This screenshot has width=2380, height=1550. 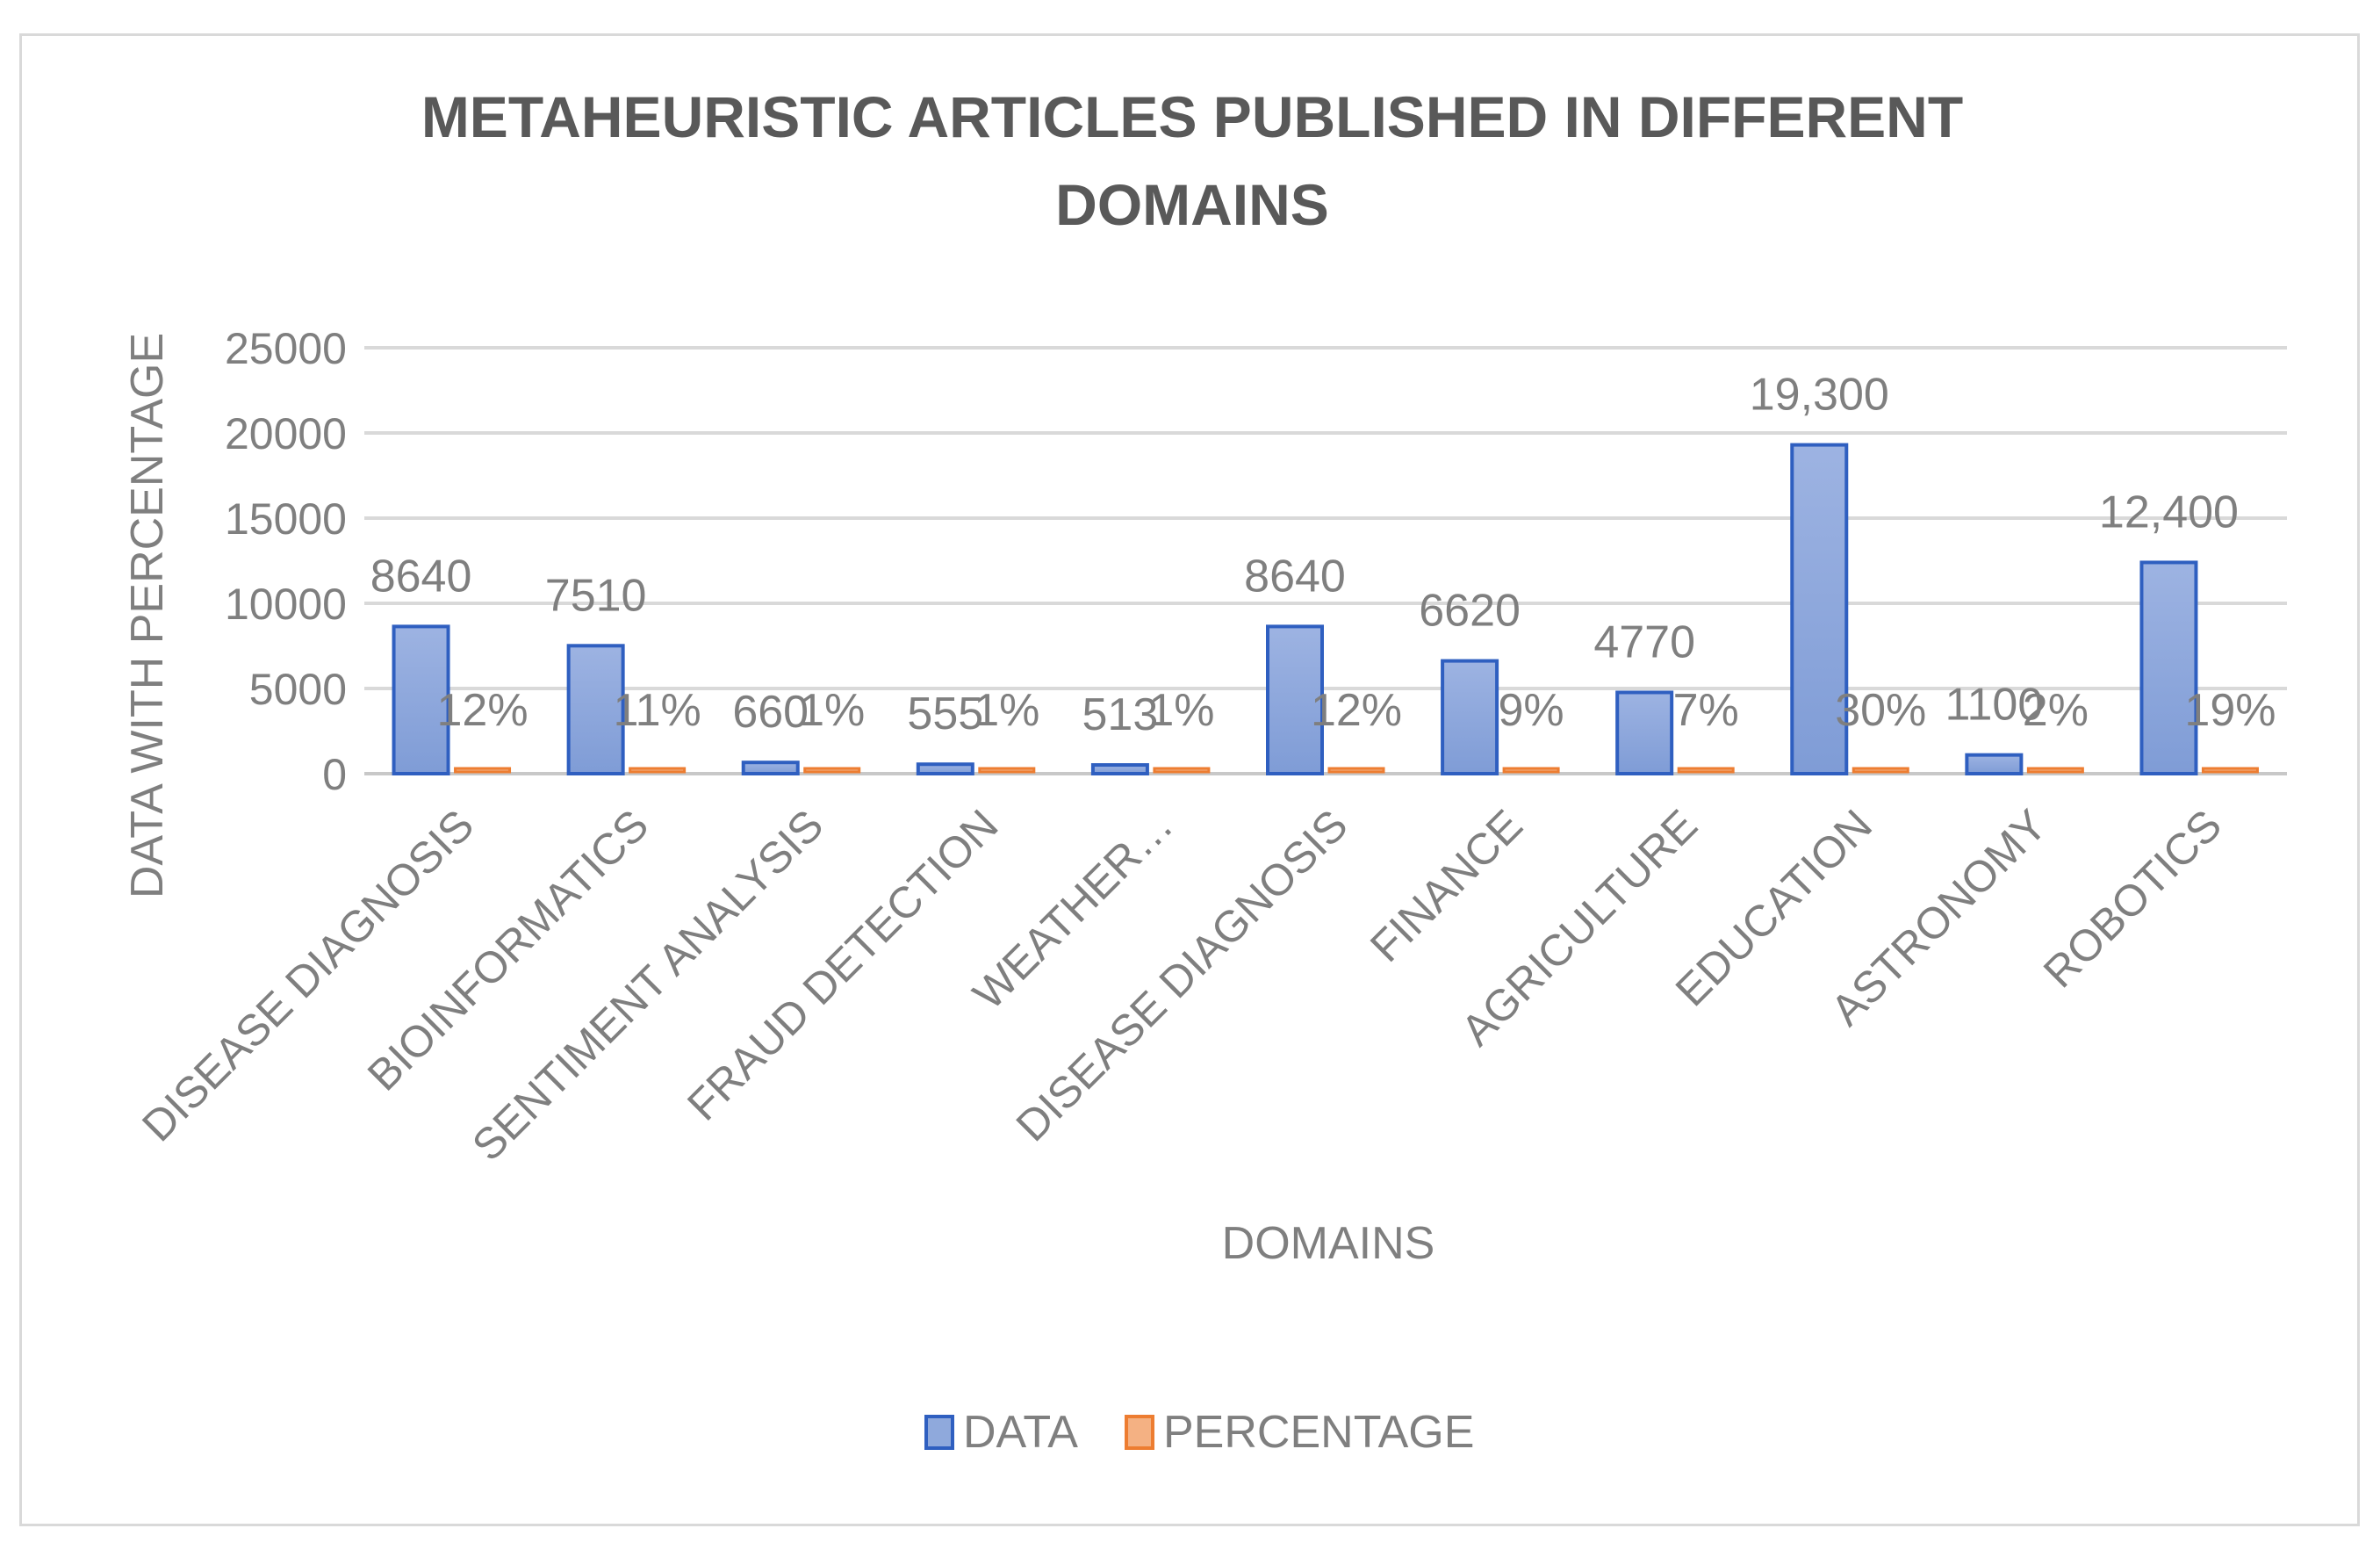 I want to click on legend-label-data: DATA, so click(x=1021, y=1432).